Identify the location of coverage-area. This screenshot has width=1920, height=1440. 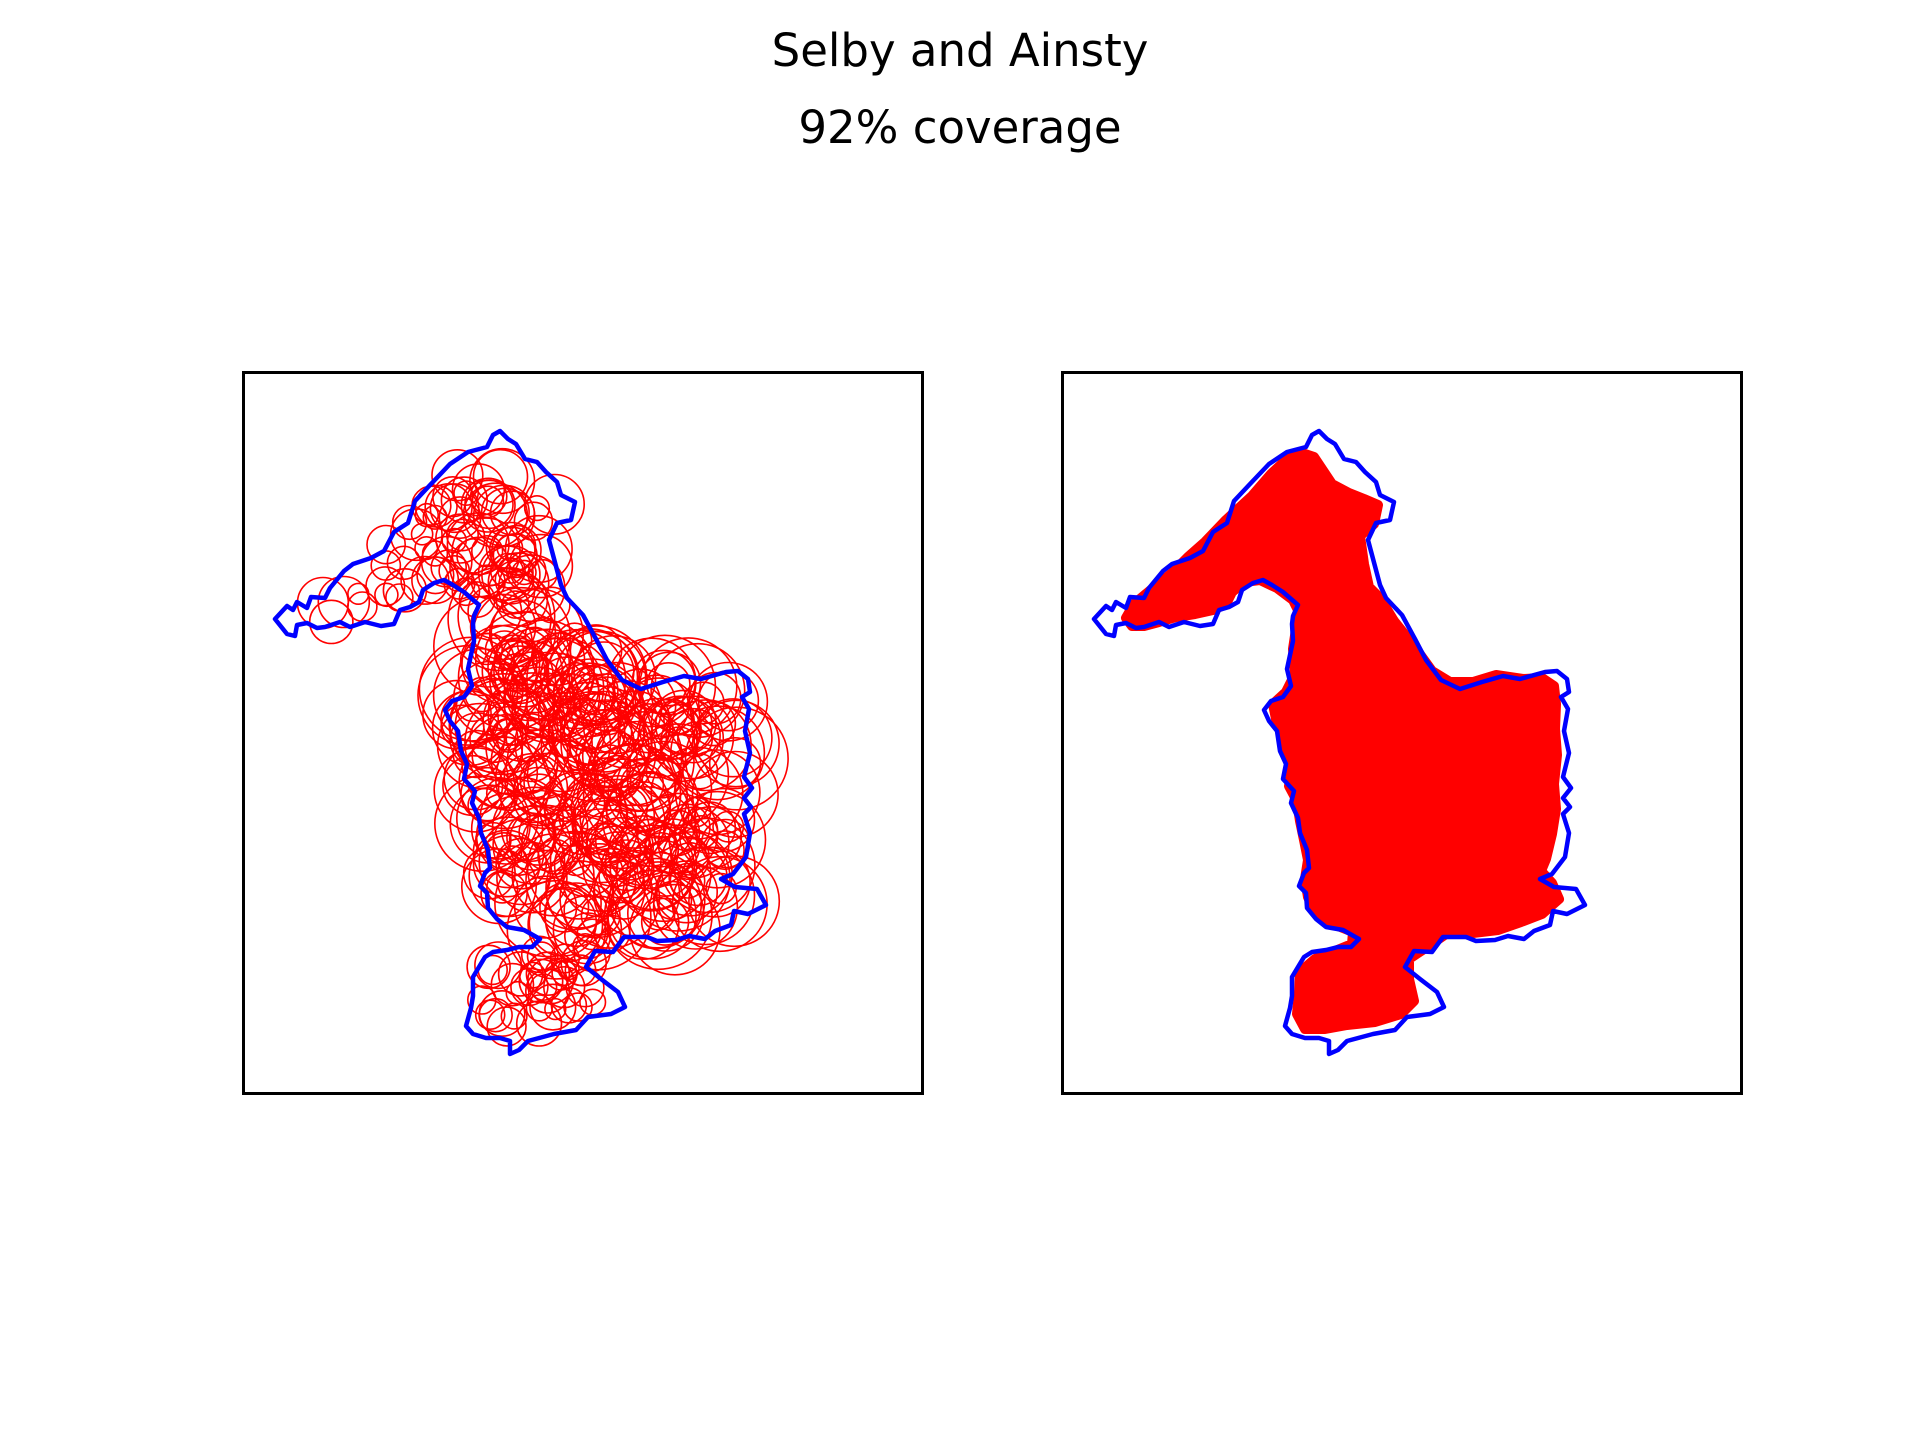
(1342, 741).